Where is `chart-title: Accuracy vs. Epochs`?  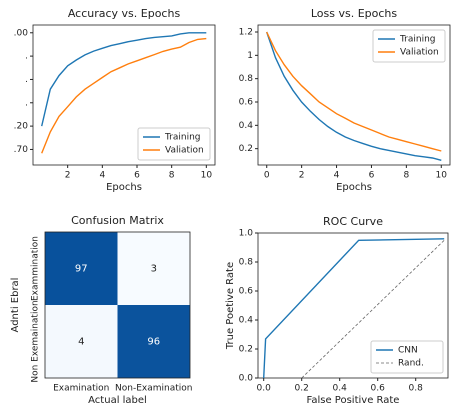
chart-title: Accuracy vs. Epochs is located at coordinates (124, 13).